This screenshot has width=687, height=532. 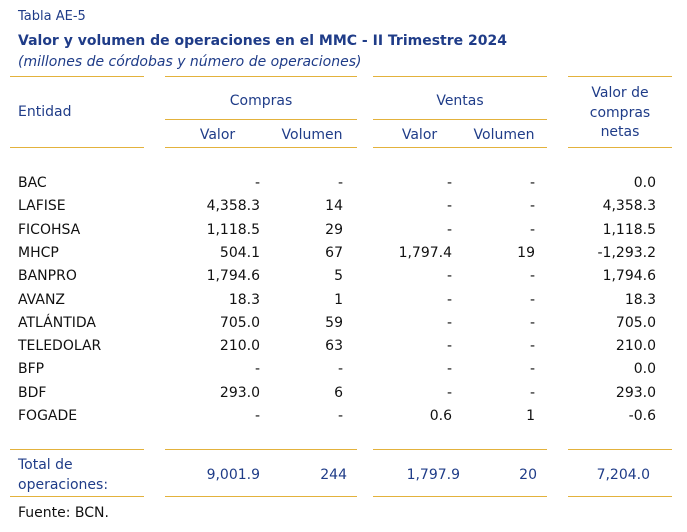 What do you see at coordinates (38, 253) in the screenshot?
I see `cell-entity: MHCP` at bounding box center [38, 253].